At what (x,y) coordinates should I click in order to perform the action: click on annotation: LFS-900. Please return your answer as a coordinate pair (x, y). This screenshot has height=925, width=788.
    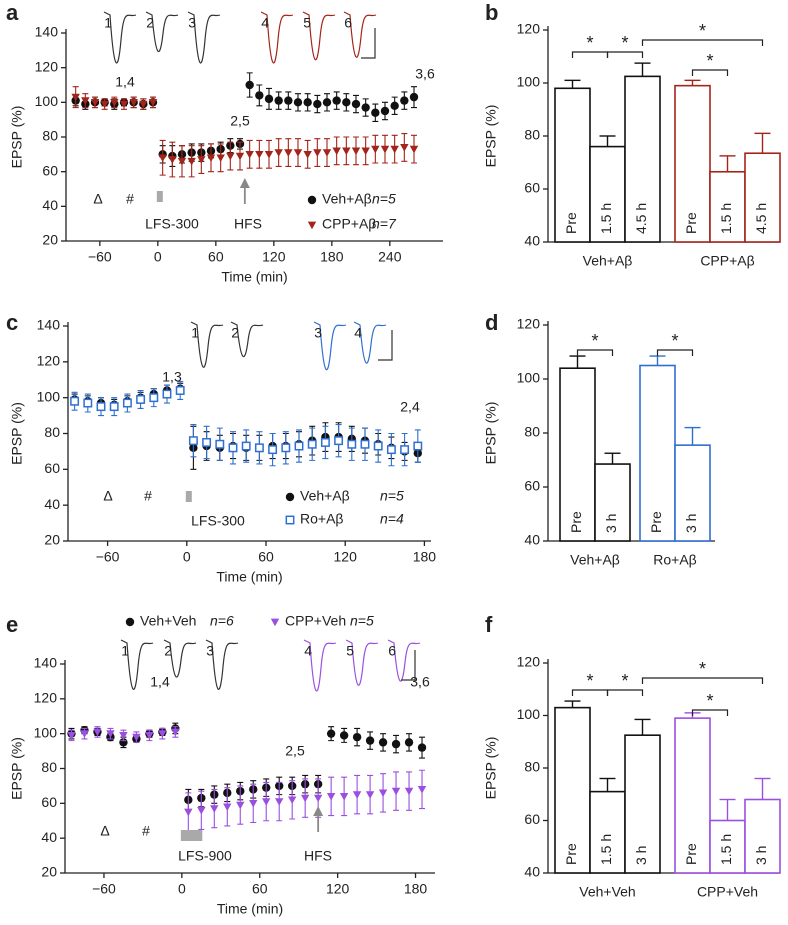
    Looking at the image, I should click on (205, 856).